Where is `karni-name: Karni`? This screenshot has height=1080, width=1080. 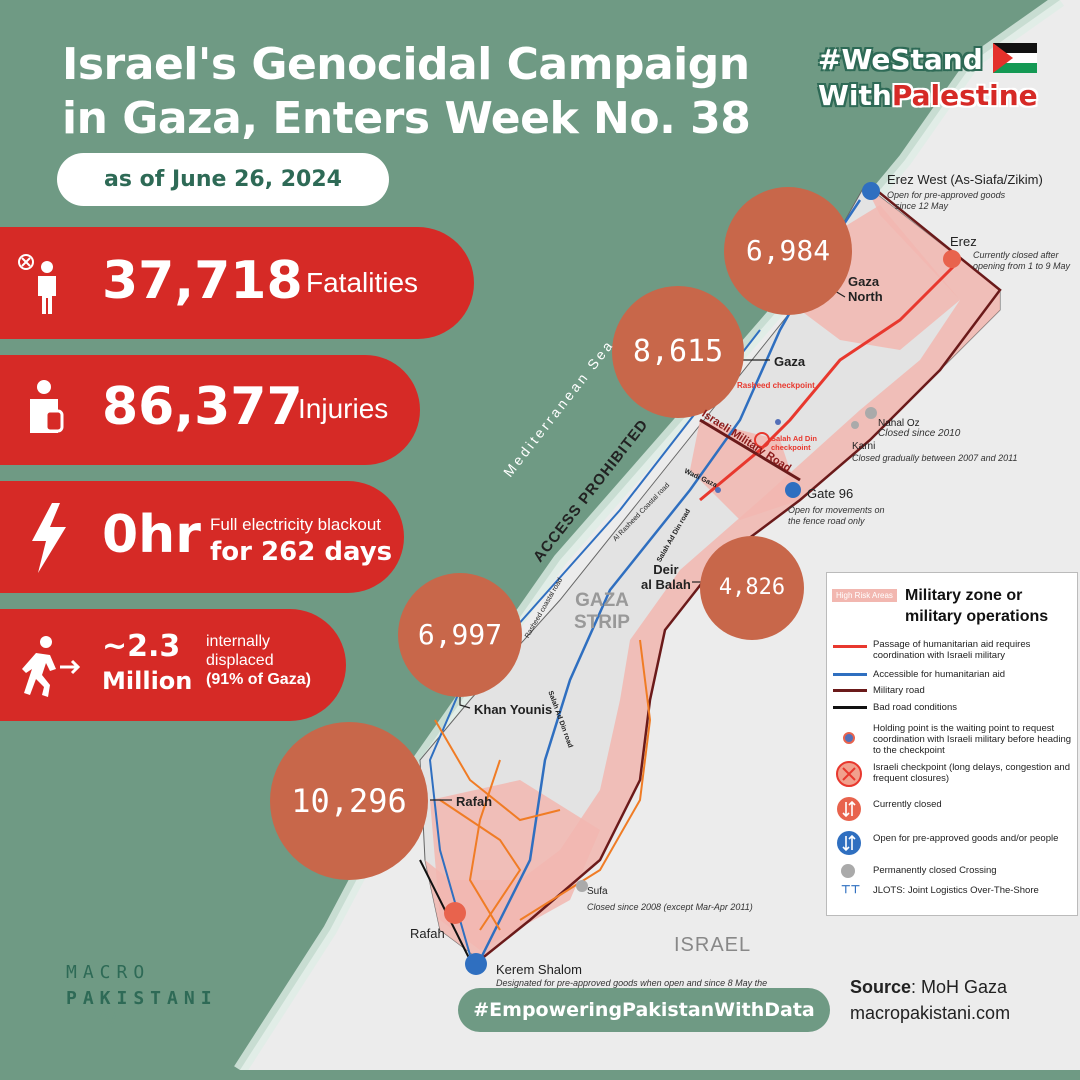
karni-name: Karni is located at coordinates (864, 446).